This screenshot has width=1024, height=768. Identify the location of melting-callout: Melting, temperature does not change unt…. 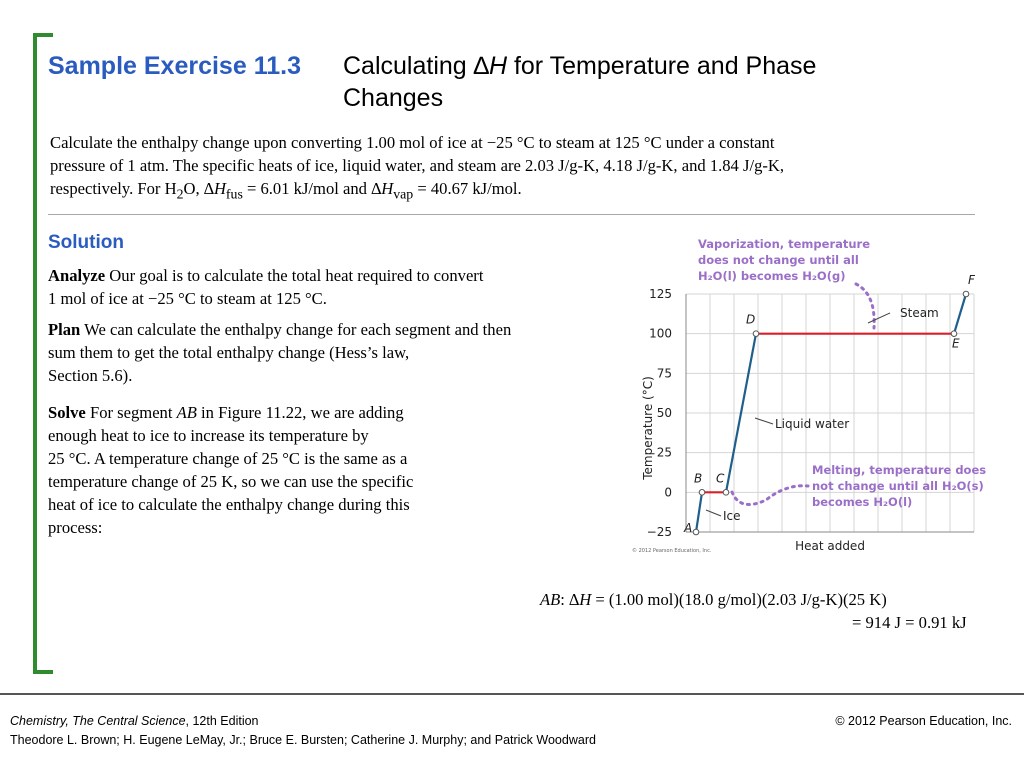
(899, 486).